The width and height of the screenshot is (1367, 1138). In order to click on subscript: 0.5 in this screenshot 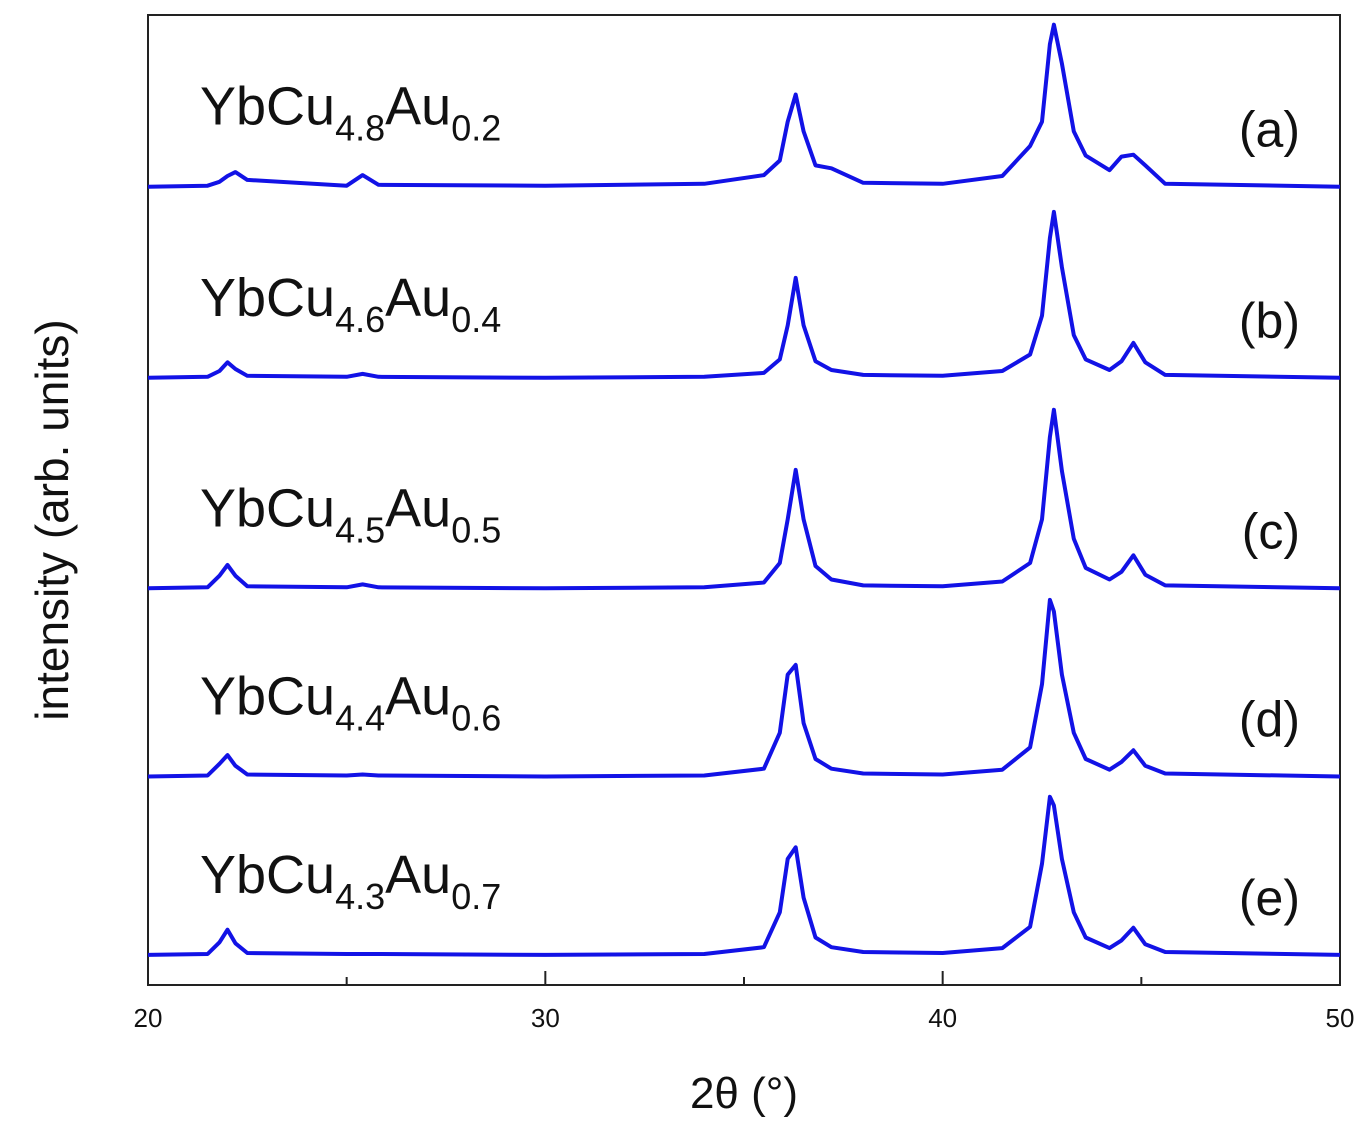, I will do `click(476, 529)`.